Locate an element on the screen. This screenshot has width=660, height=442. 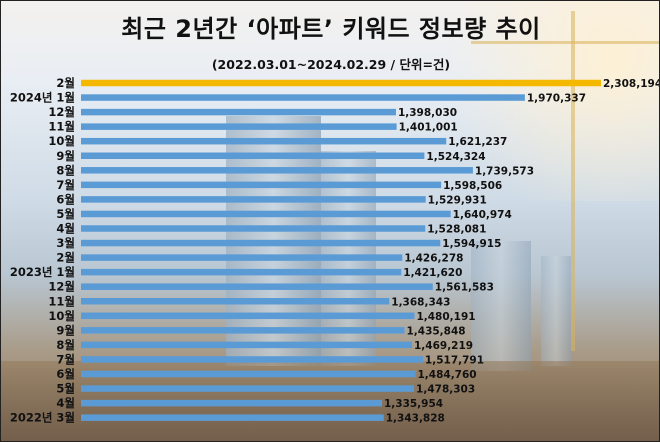
value-label: 1,561,583 is located at coordinates (464, 288).